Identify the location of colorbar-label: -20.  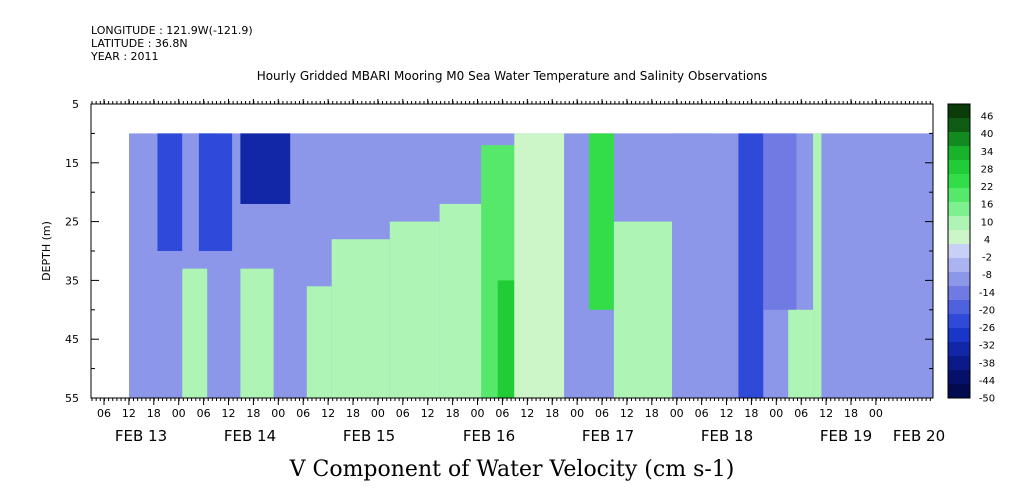
(987, 310).